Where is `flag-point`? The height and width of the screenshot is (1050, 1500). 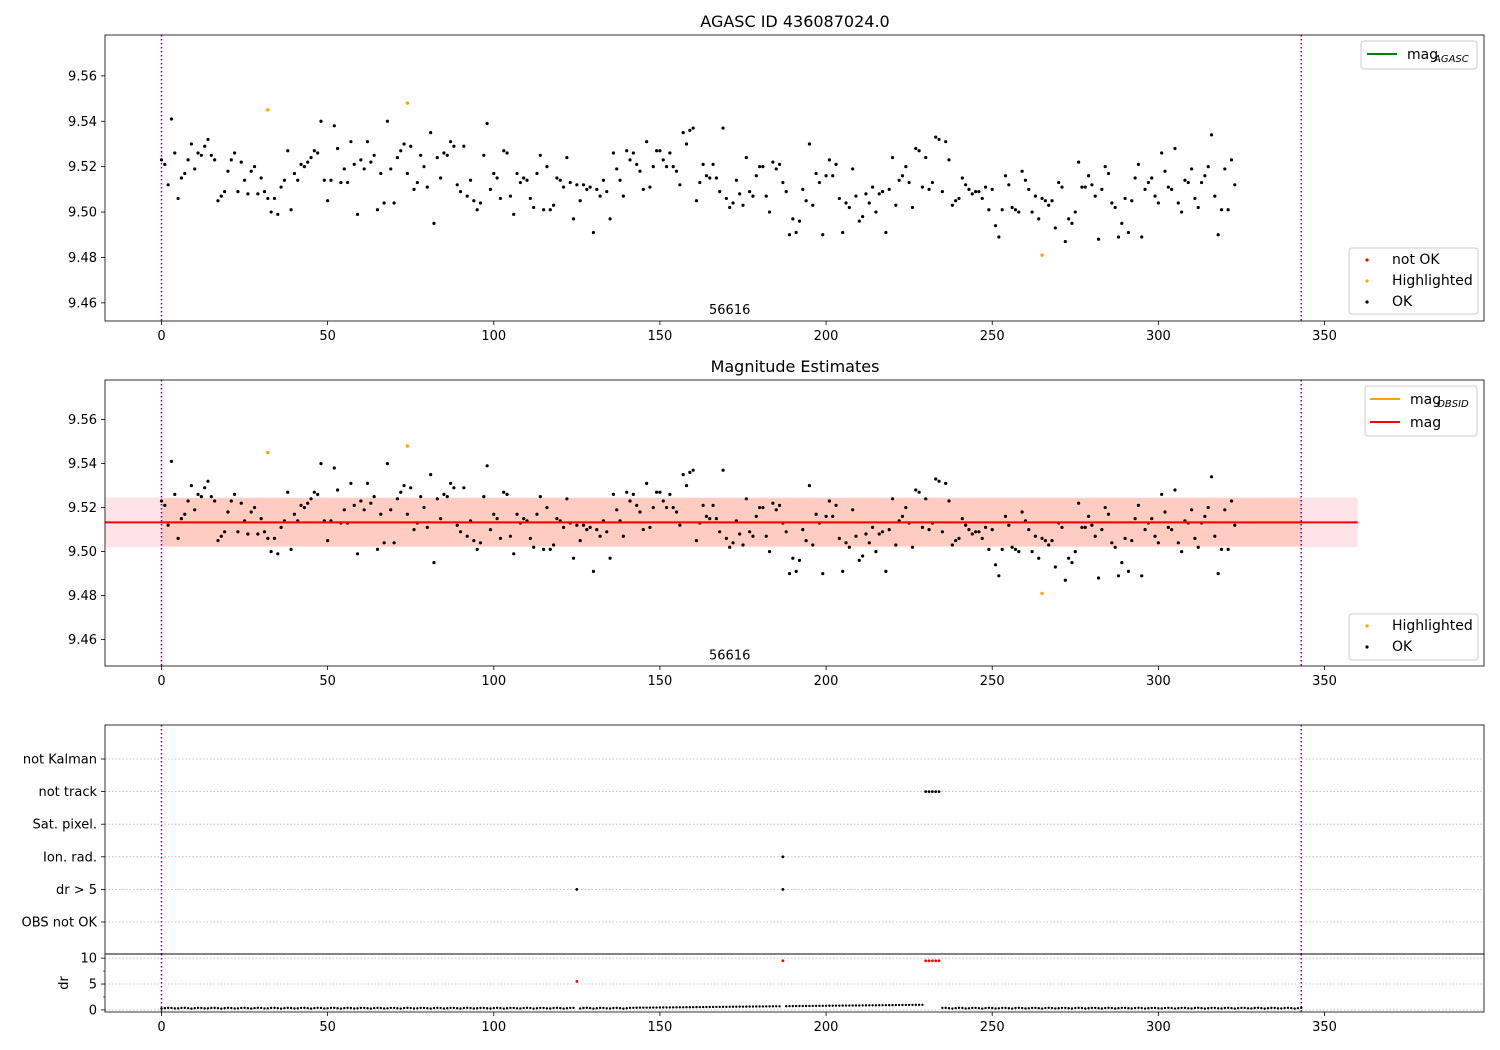
flag-point is located at coordinates (926, 791).